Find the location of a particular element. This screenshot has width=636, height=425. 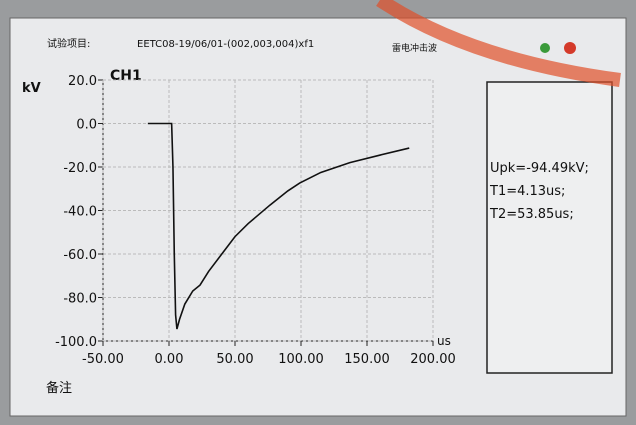

chart-title: CH1 is located at coordinates (126, 76).